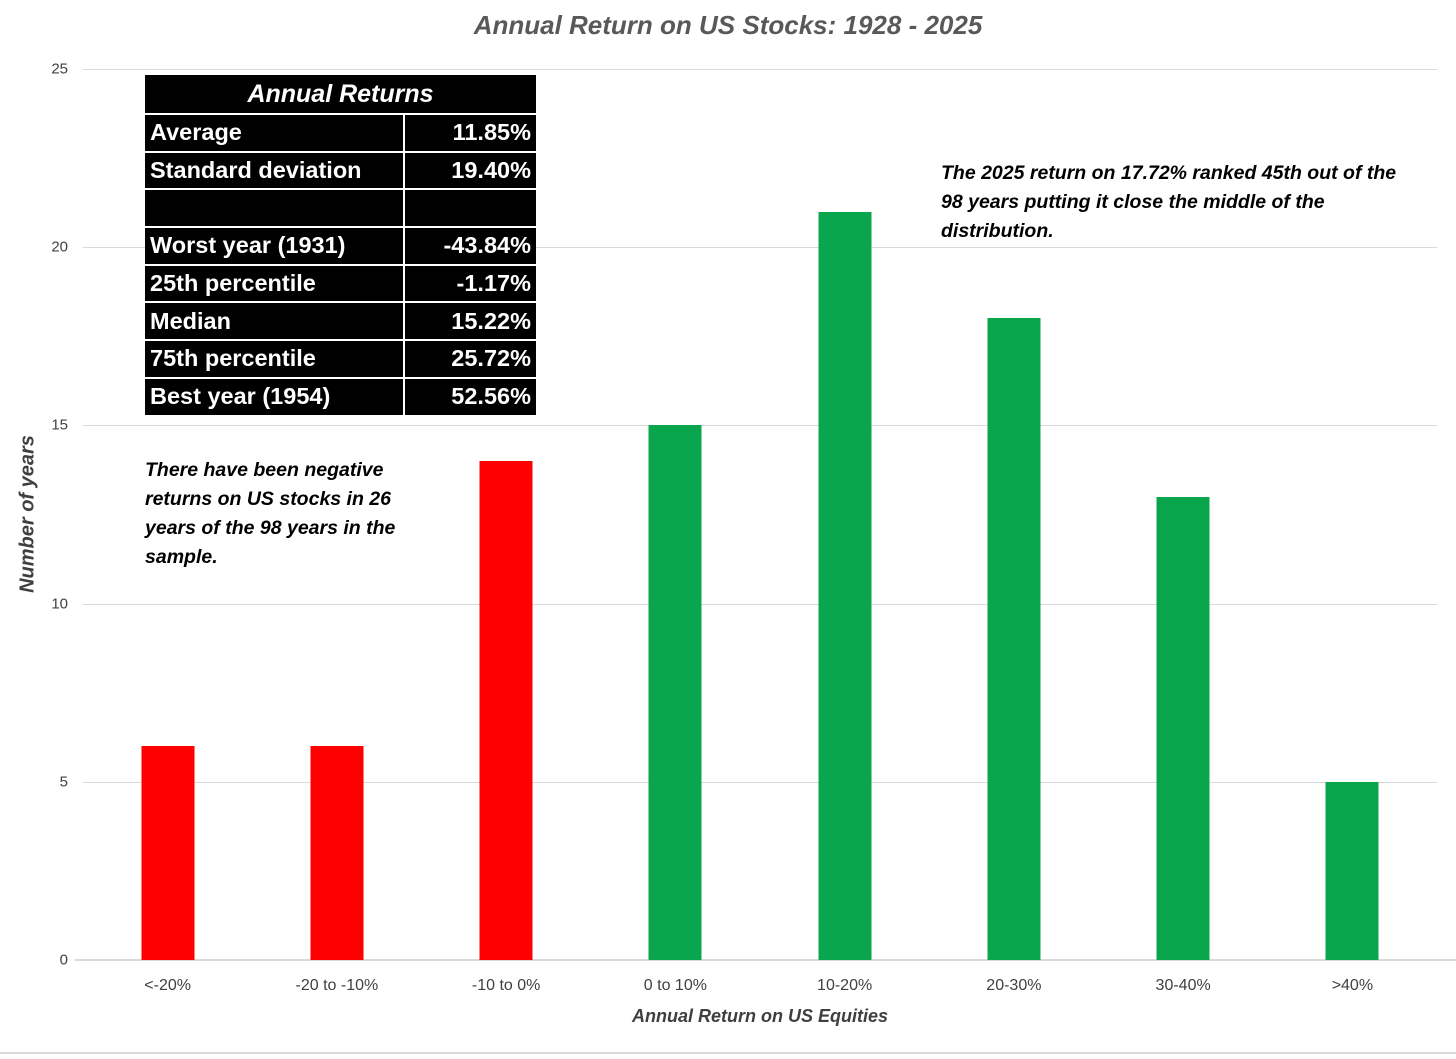  What do you see at coordinates (190, 320) in the screenshot?
I see `table-row-label: Median` at bounding box center [190, 320].